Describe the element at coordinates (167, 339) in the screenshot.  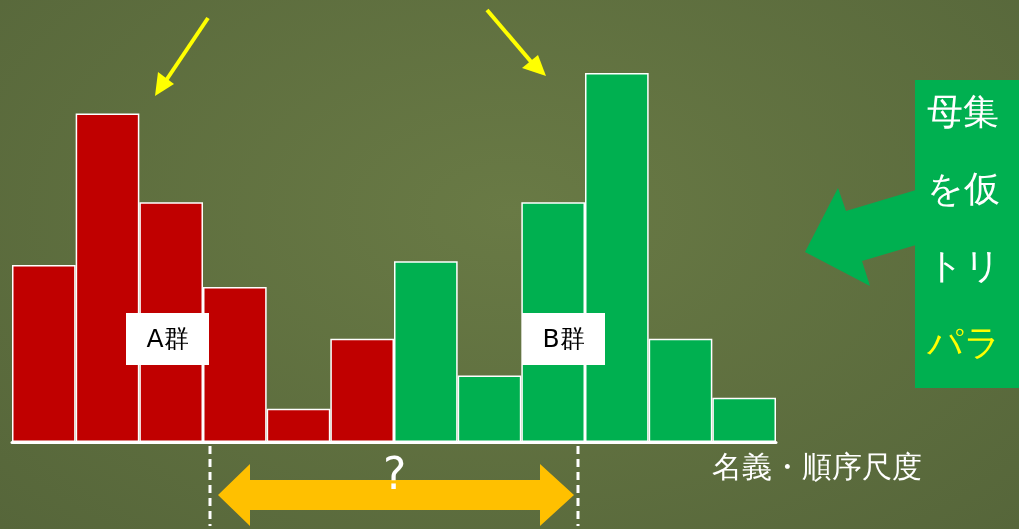
I see `annotation: A群` at that location.